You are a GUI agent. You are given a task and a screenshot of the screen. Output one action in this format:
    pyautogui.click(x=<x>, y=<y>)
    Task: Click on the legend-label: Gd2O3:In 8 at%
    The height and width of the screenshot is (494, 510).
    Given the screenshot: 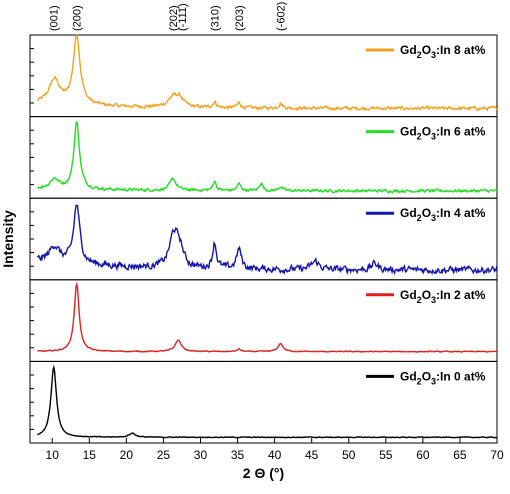 What is the action you would take?
    pyautogui.click(x=443, y=51)
    